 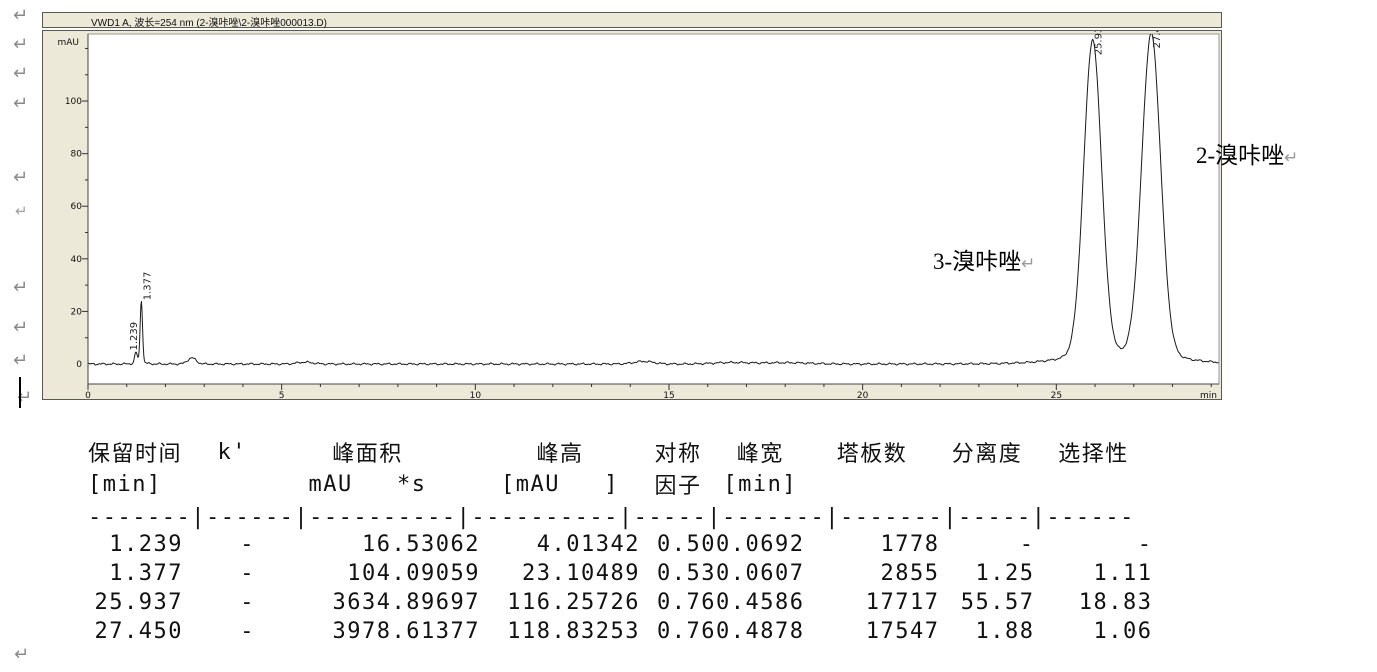 I want to click on table-cell: 1.06, so click(x=1123, y=631).